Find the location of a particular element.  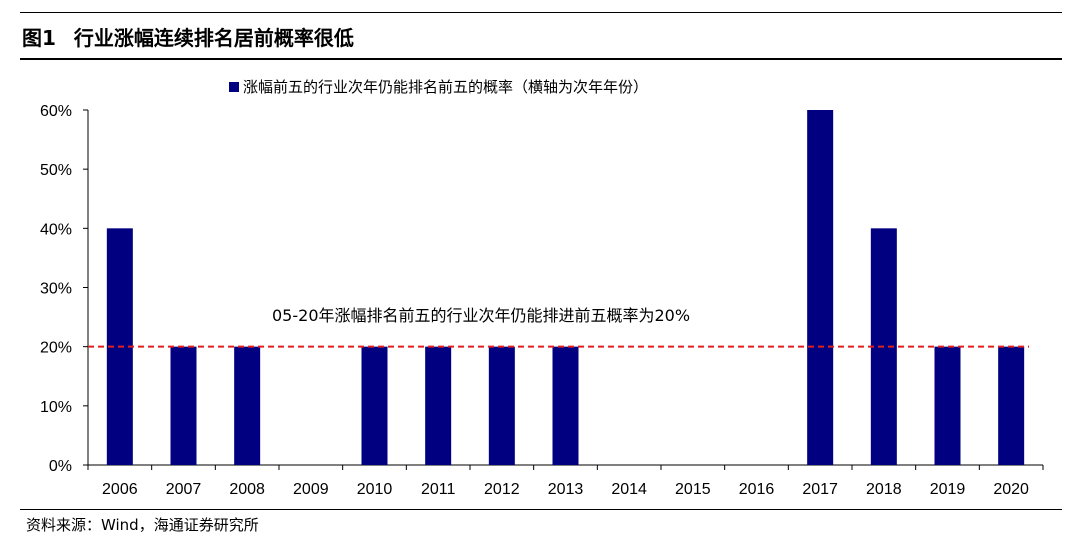

title-rule is located at coordinates (541, 59).